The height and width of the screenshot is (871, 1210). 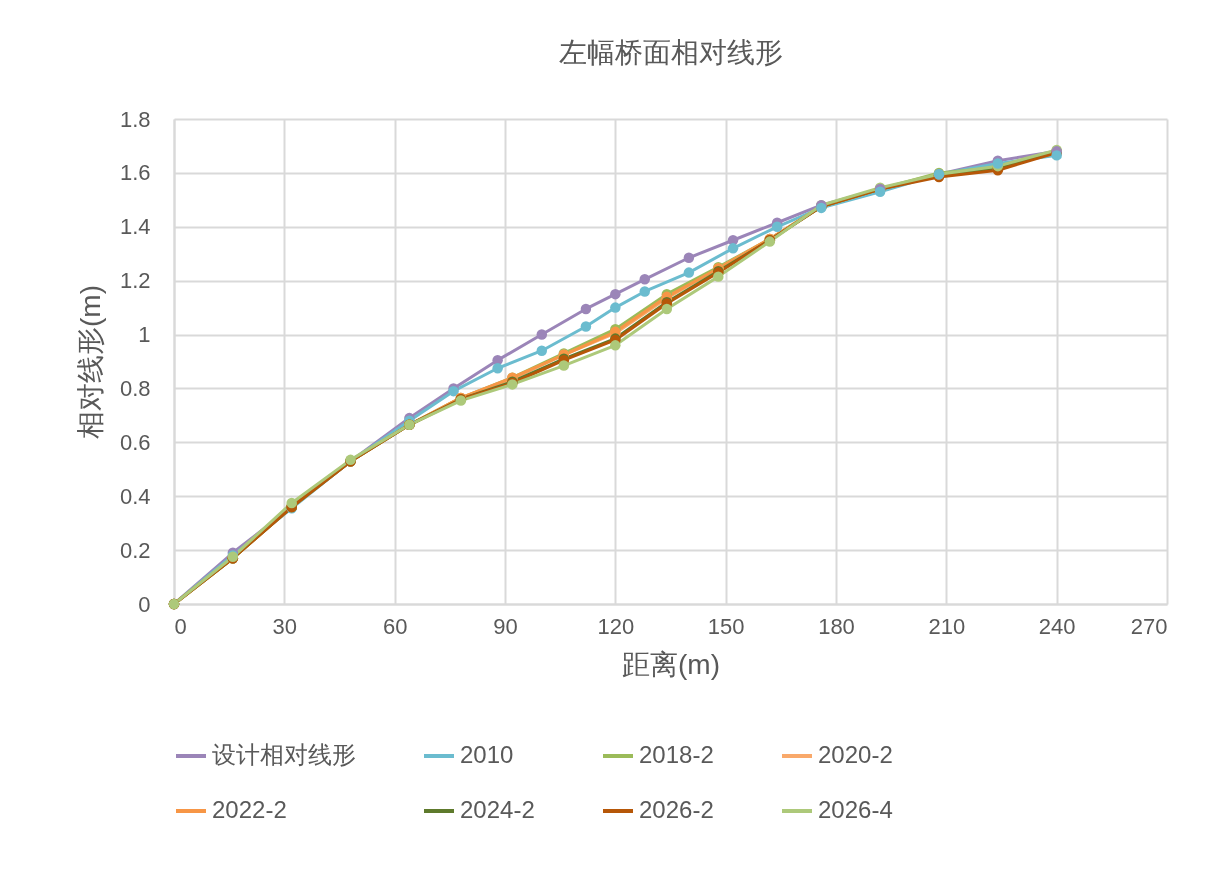 What do you see at coordinates (135, 550) in the screenshot?
I see `y-tick-label: 0.2` at bounding box center [135, 550].